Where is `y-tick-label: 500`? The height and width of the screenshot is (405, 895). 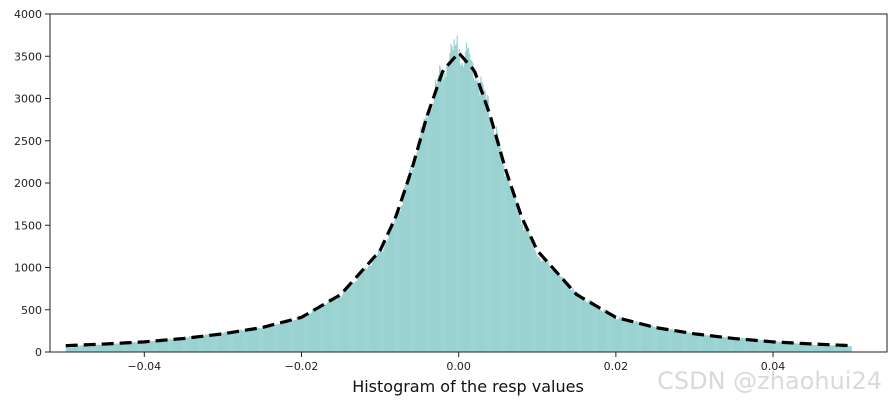
y-tick-label: 500 is located at coordinates (31, 310).